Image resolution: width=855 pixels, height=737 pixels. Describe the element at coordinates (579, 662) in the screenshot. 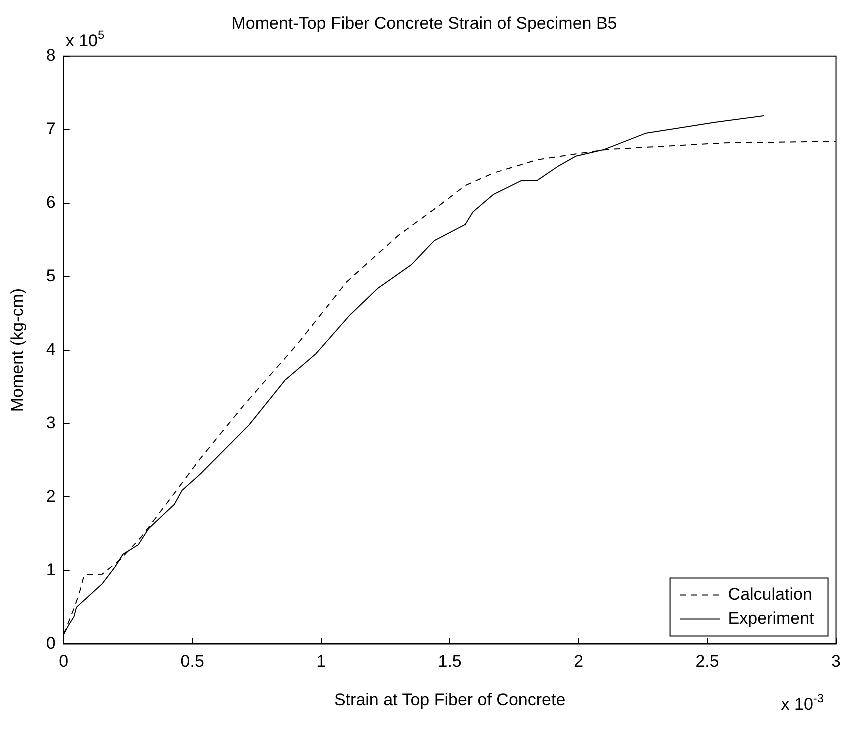

I see `x-tick-label: 2` at that location.